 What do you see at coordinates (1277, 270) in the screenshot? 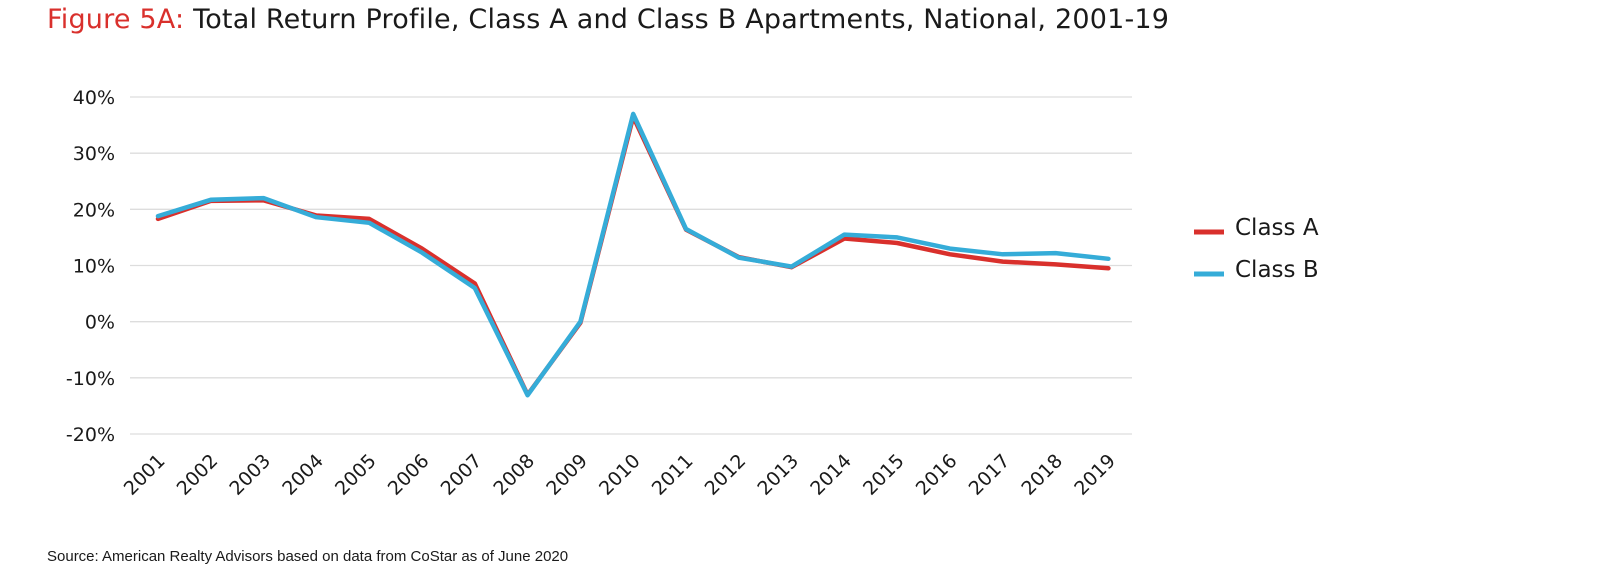
I see `legend-label: Class B` at bounding box center [1277, 270].